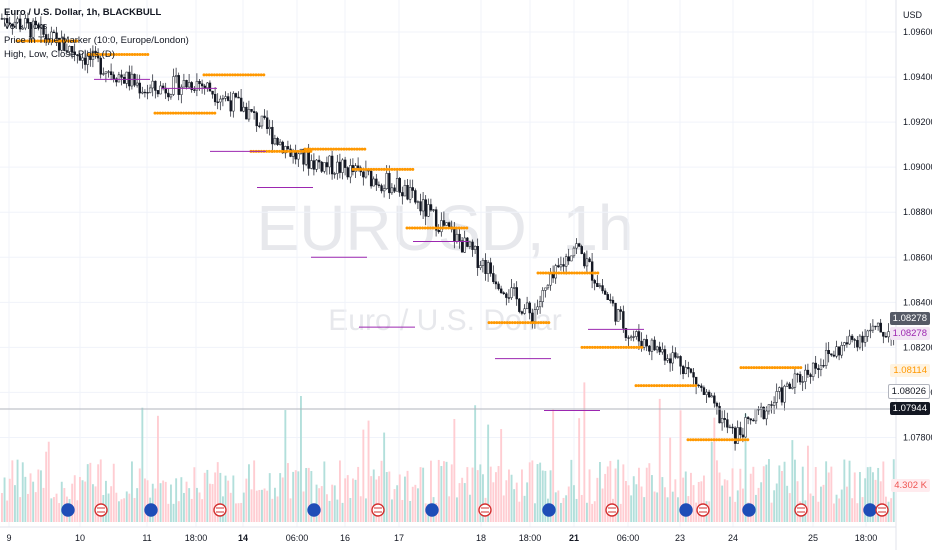  Describe the element at coordinates (733, 538) in the screenshot. I see `x-tick-label: 24` at that location.